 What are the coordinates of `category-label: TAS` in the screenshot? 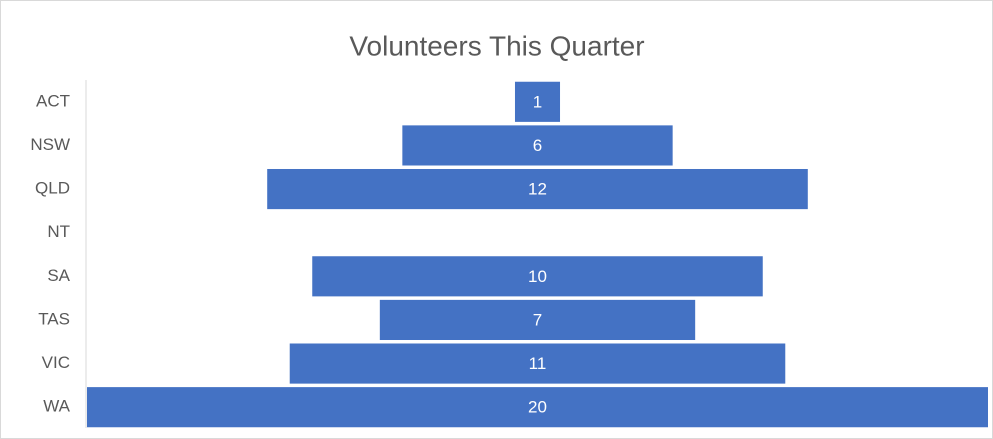 It's located at (54, 318).